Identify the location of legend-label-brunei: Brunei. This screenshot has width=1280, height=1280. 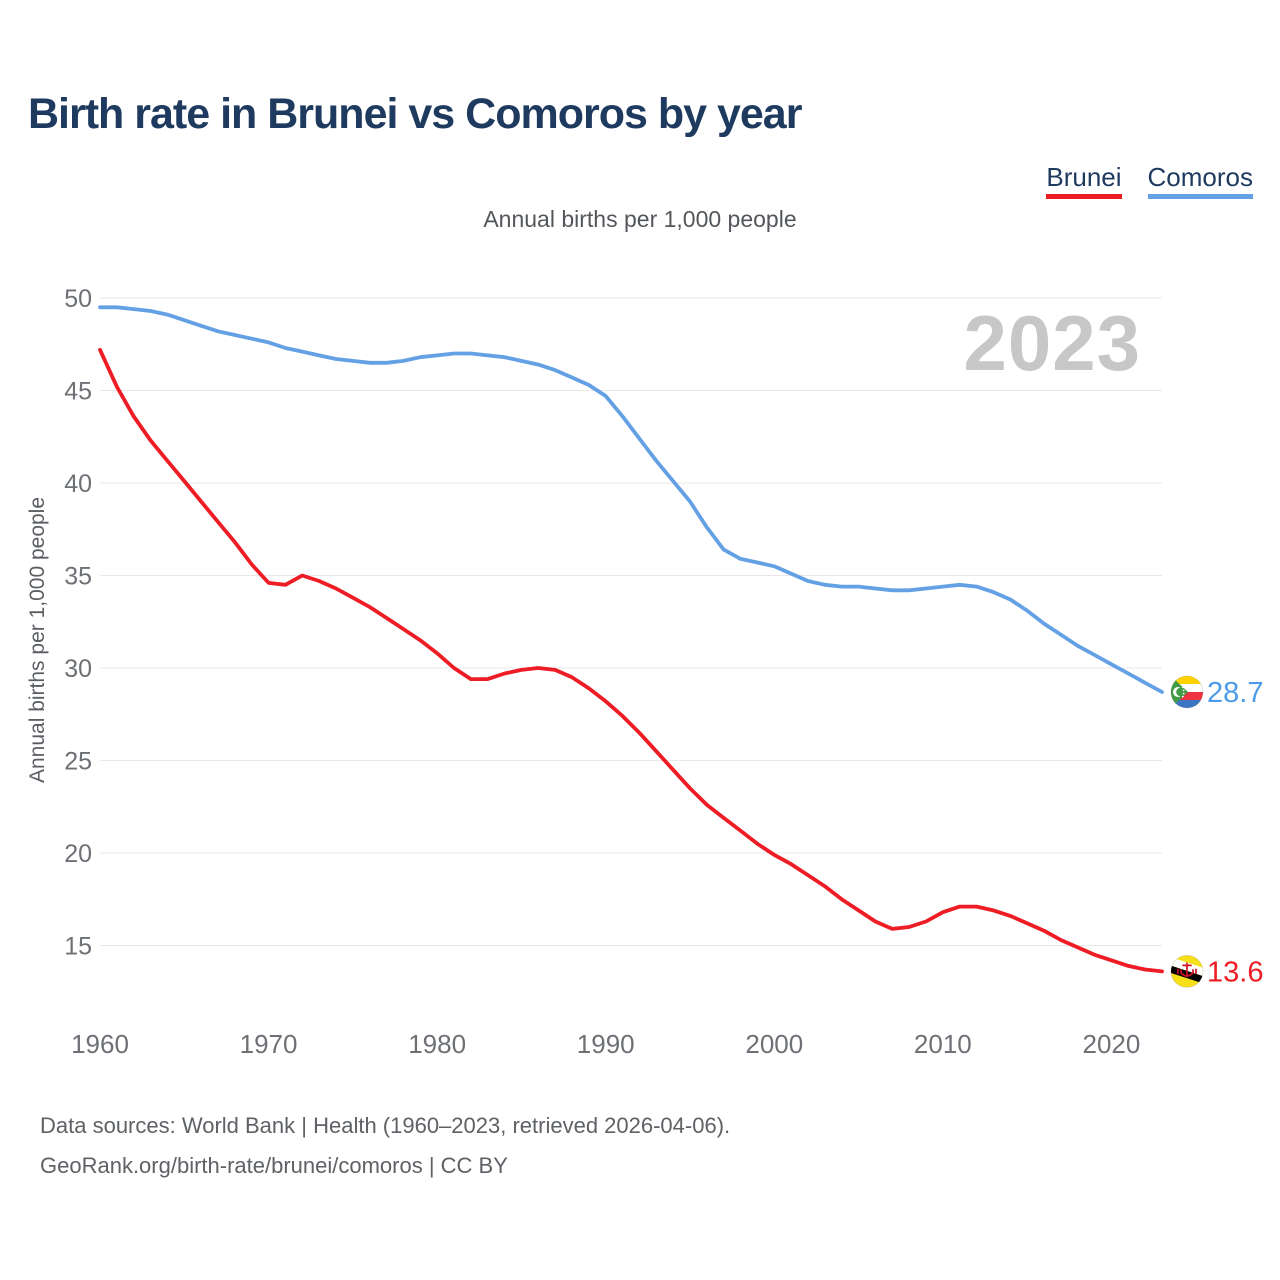
(1084, 177).